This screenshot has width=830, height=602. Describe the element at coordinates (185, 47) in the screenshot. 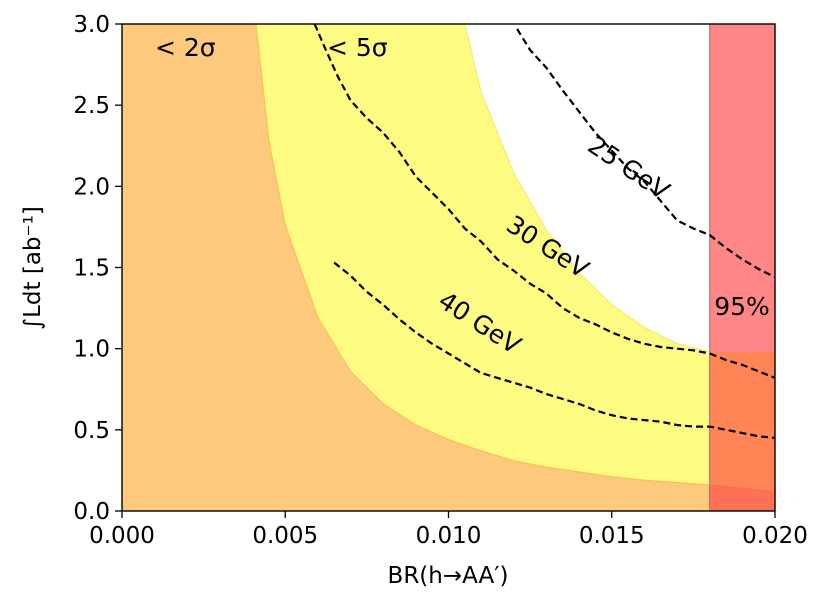

I see `two-sigma-label: < 2σ` at that location.